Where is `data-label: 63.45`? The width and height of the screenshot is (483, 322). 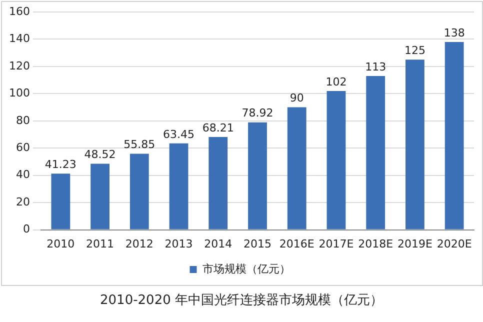
data-label: 63.45 is located at coordinates (179, 134).